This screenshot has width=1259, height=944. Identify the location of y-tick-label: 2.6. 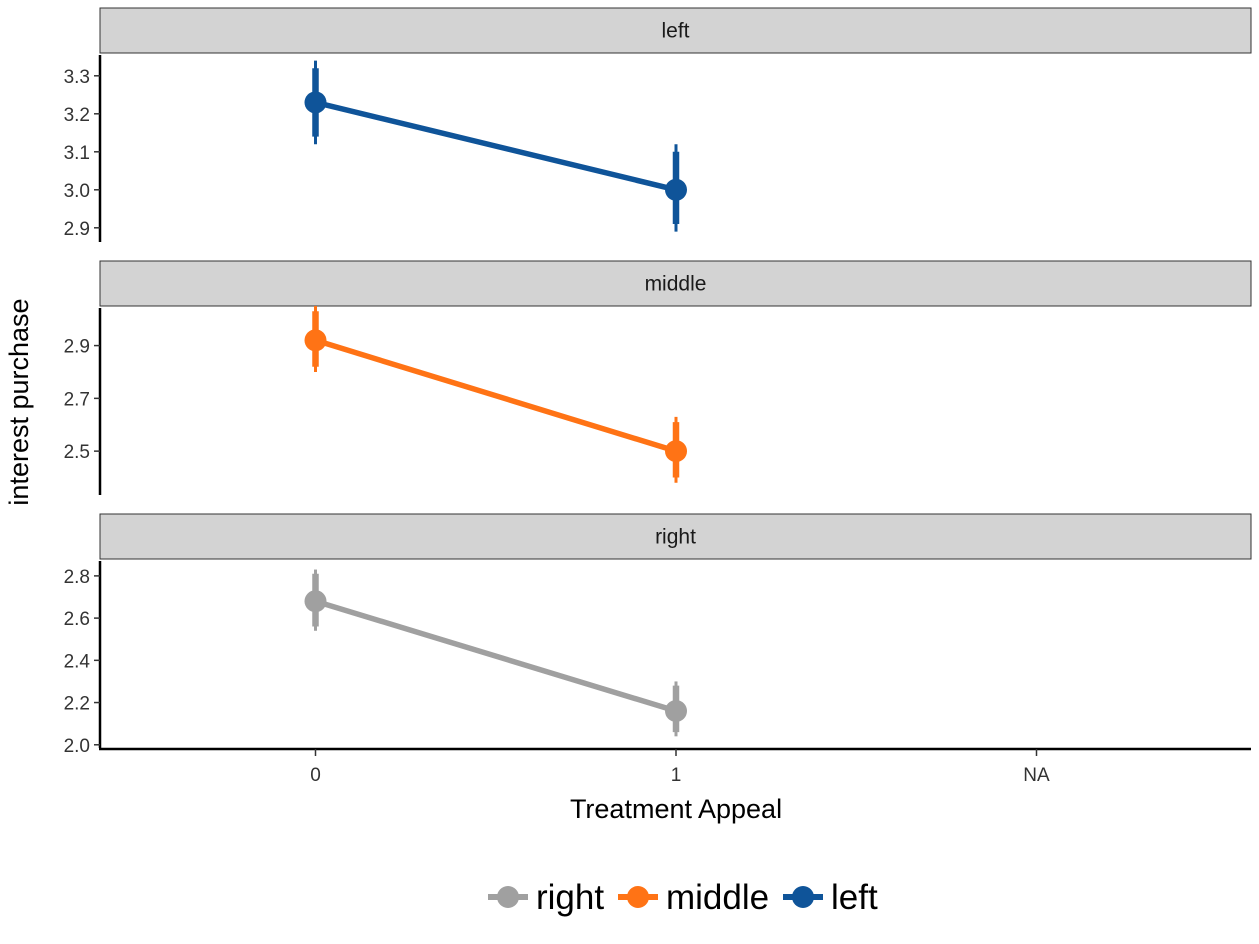
(77, 619).